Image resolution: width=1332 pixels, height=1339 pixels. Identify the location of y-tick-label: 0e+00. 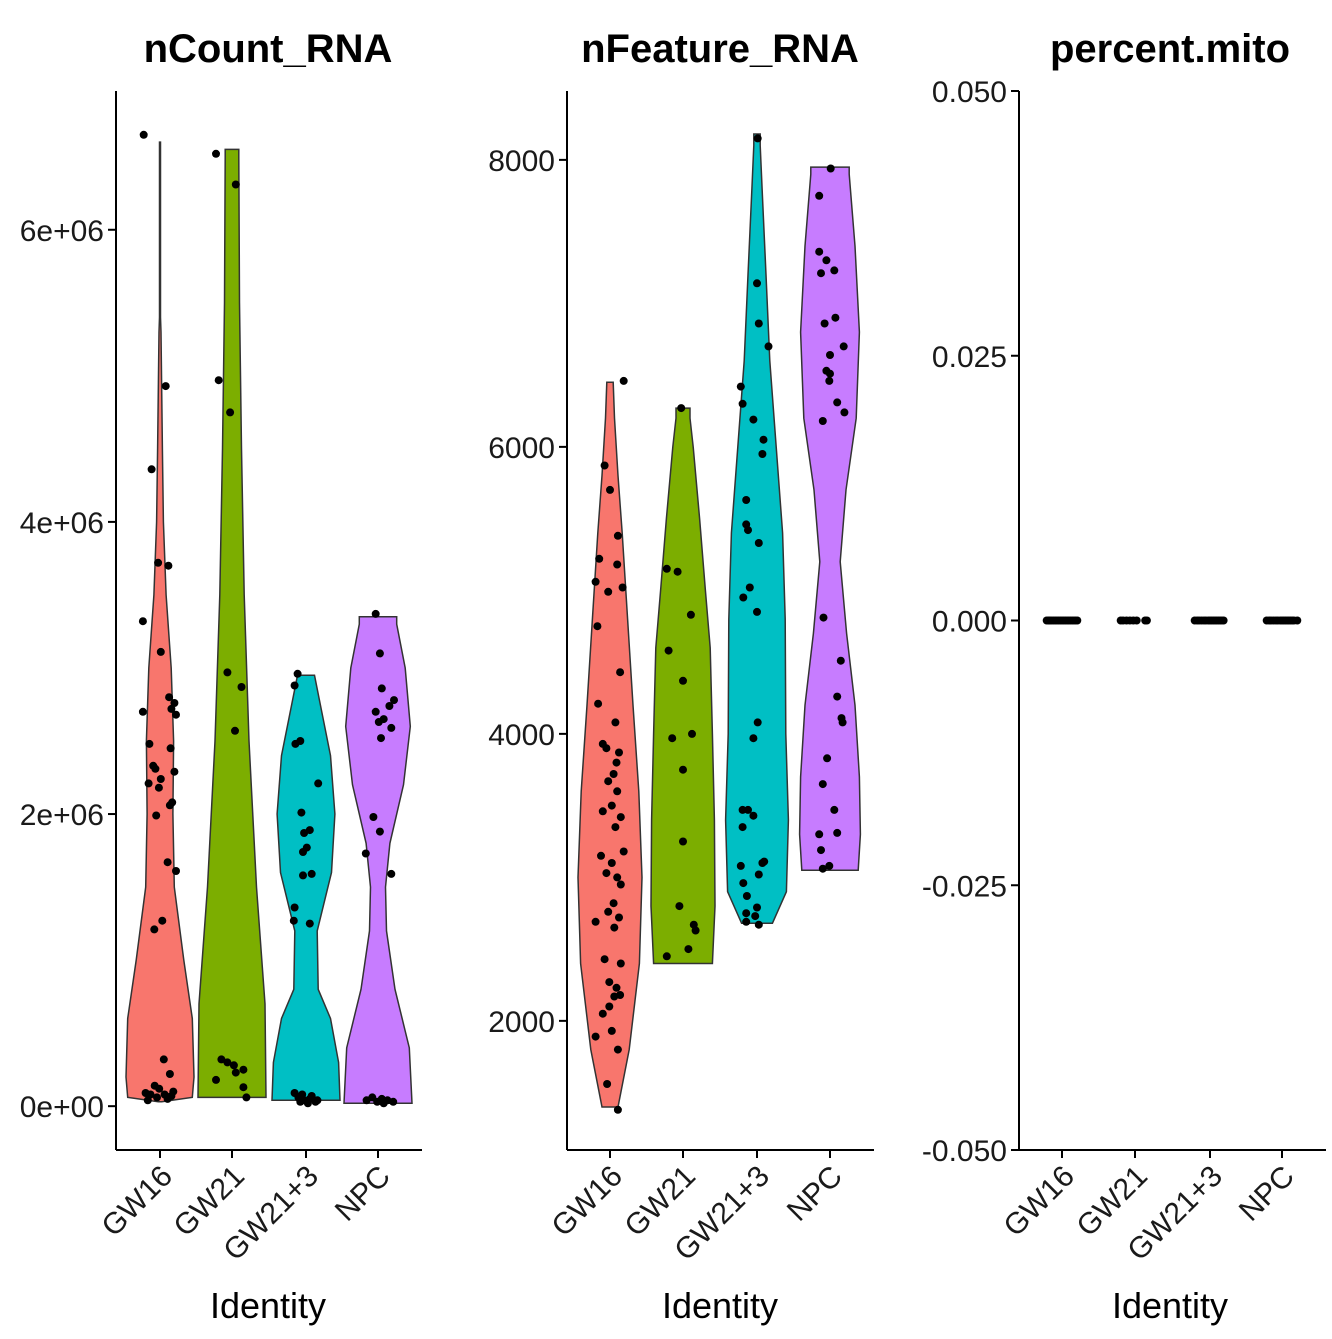
(62, 1107).